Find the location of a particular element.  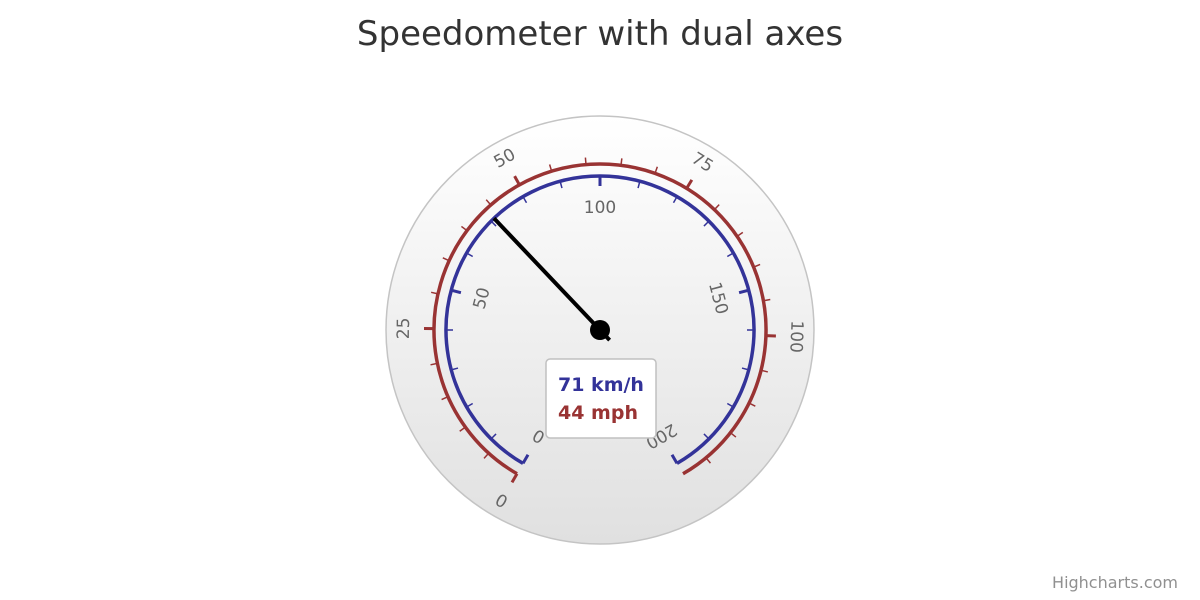

outer-axis-tick-label: 100 is located at coordinates (795, 336).